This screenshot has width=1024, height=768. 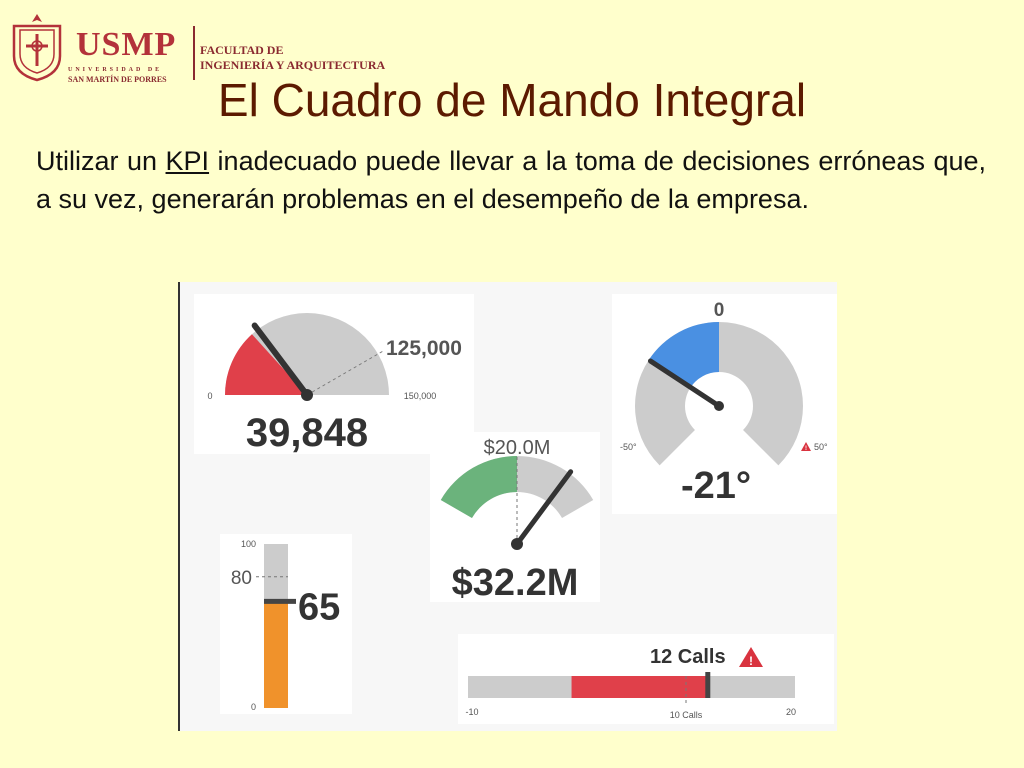 What do you see at coordinates (688, 657) in the screenshot?
I see `horizontal-bar-value: 12 Calls` at bounding box center [688, 657].